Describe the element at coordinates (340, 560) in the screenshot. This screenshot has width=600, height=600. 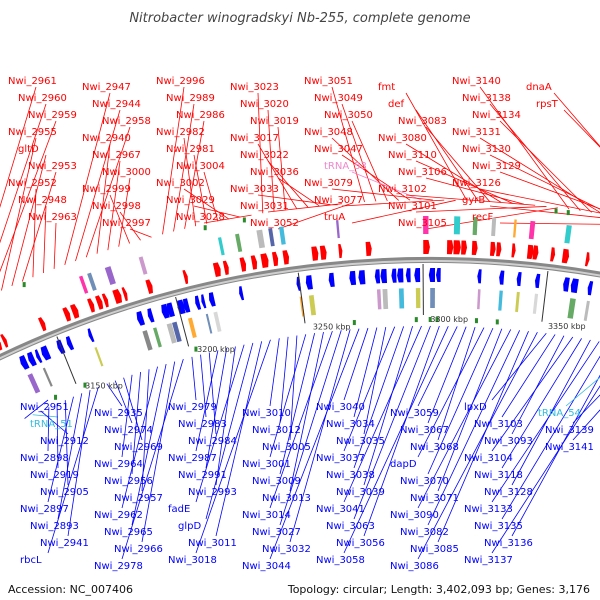
I see `gene-label: Nwi_3058` at that location.